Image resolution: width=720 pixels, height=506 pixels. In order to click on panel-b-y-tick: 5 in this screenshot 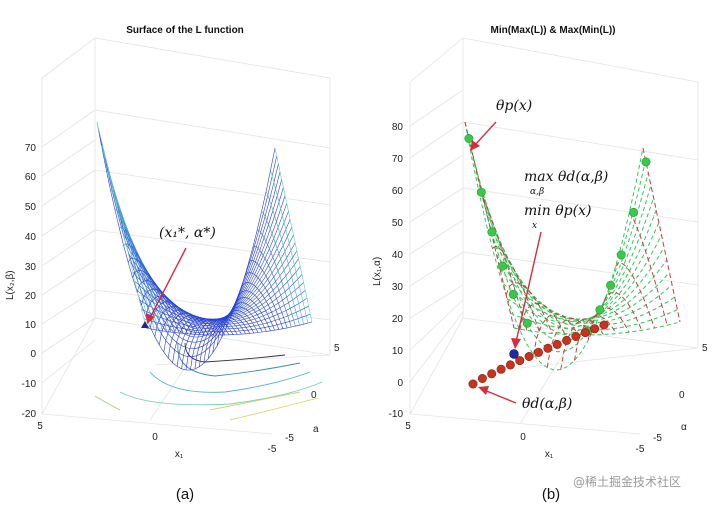, I will do `click(705, 348)`.